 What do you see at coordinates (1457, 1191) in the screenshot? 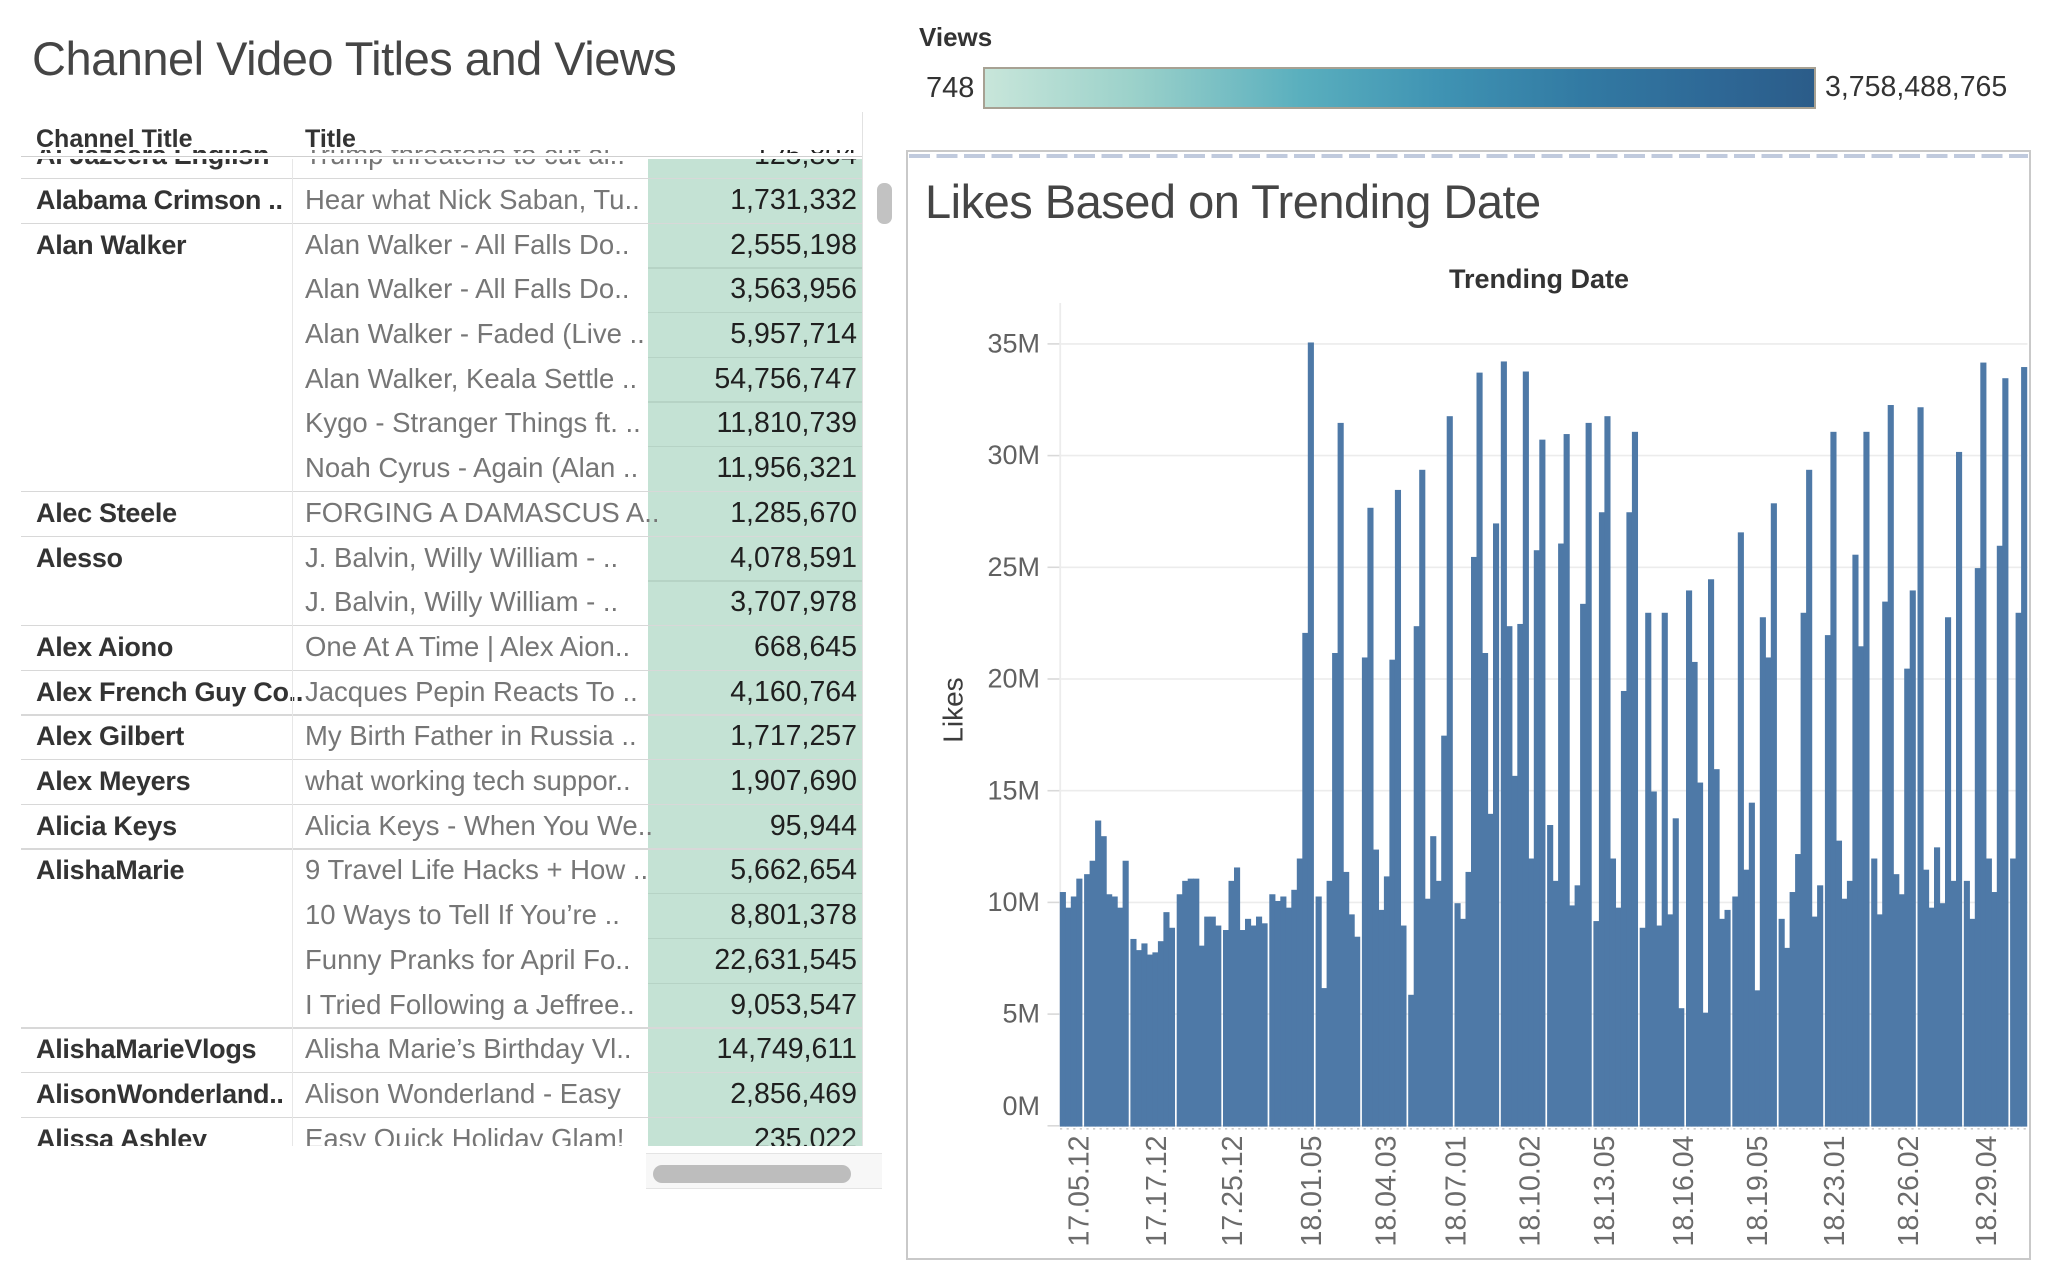
I see `svg-text: 18.07.01` at bounding box center [1457, 1191].